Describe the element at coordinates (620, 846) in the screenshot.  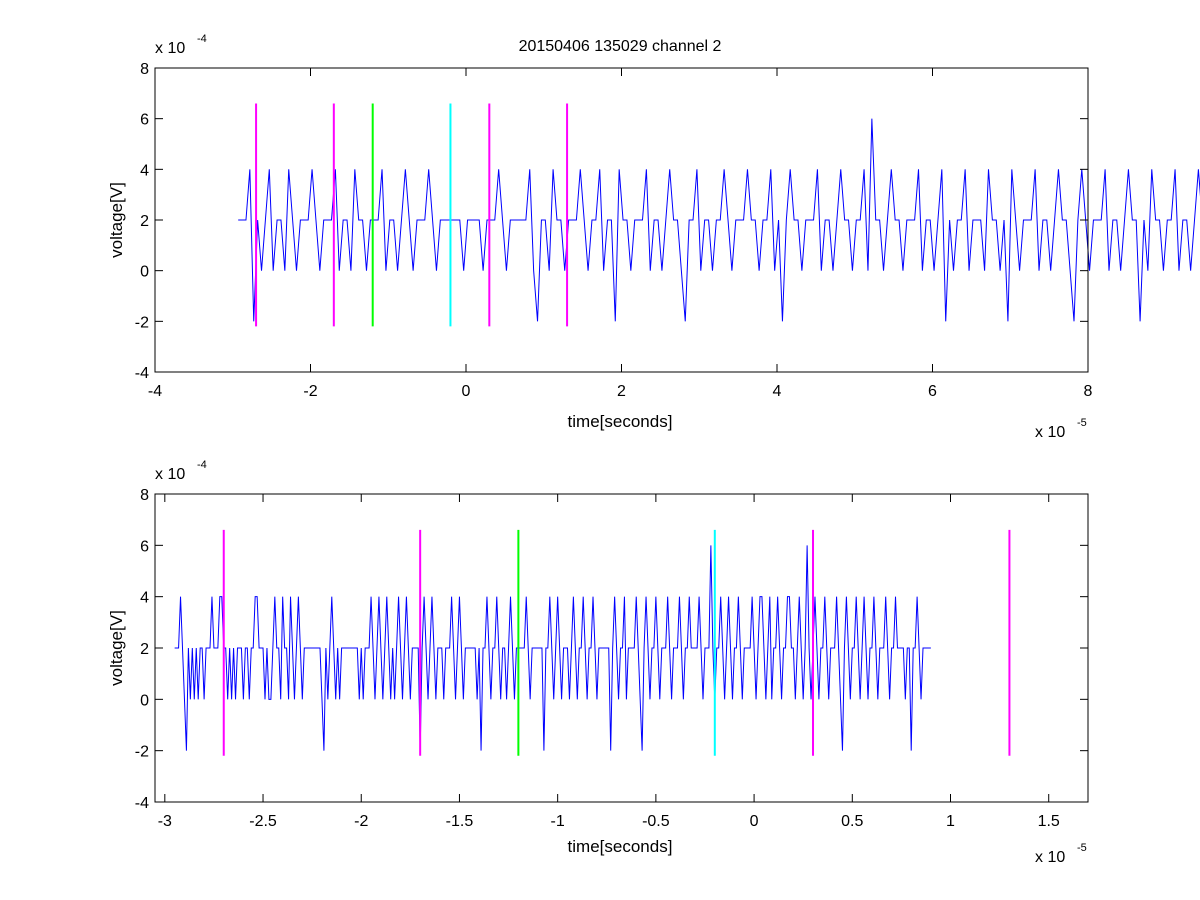
I see `bottom-plot-xlabel: time[seconds]` at that location.